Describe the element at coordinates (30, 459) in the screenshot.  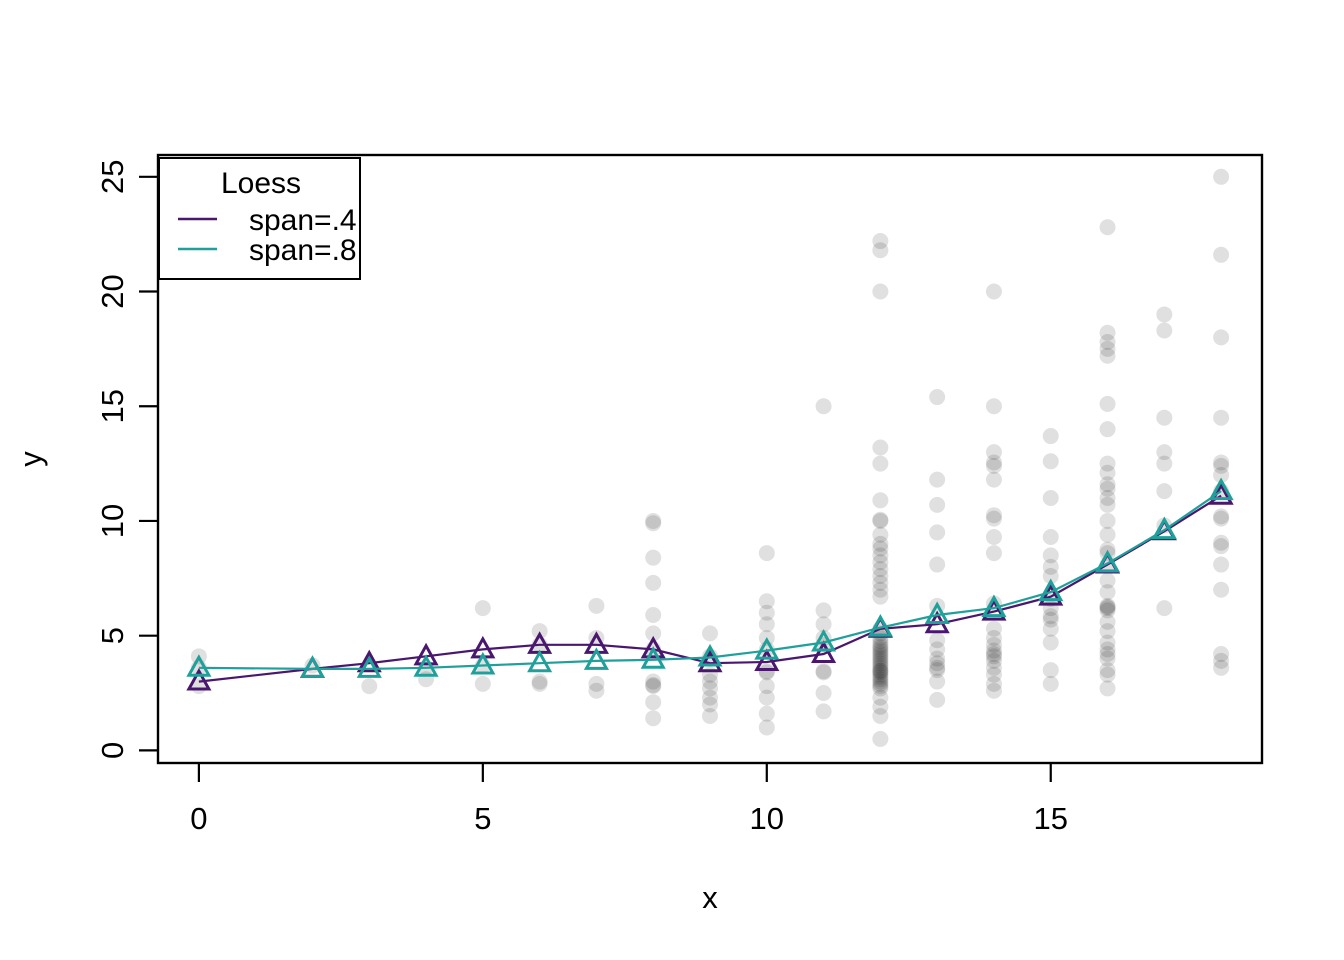
I see `y-axis-label: y` at that location.